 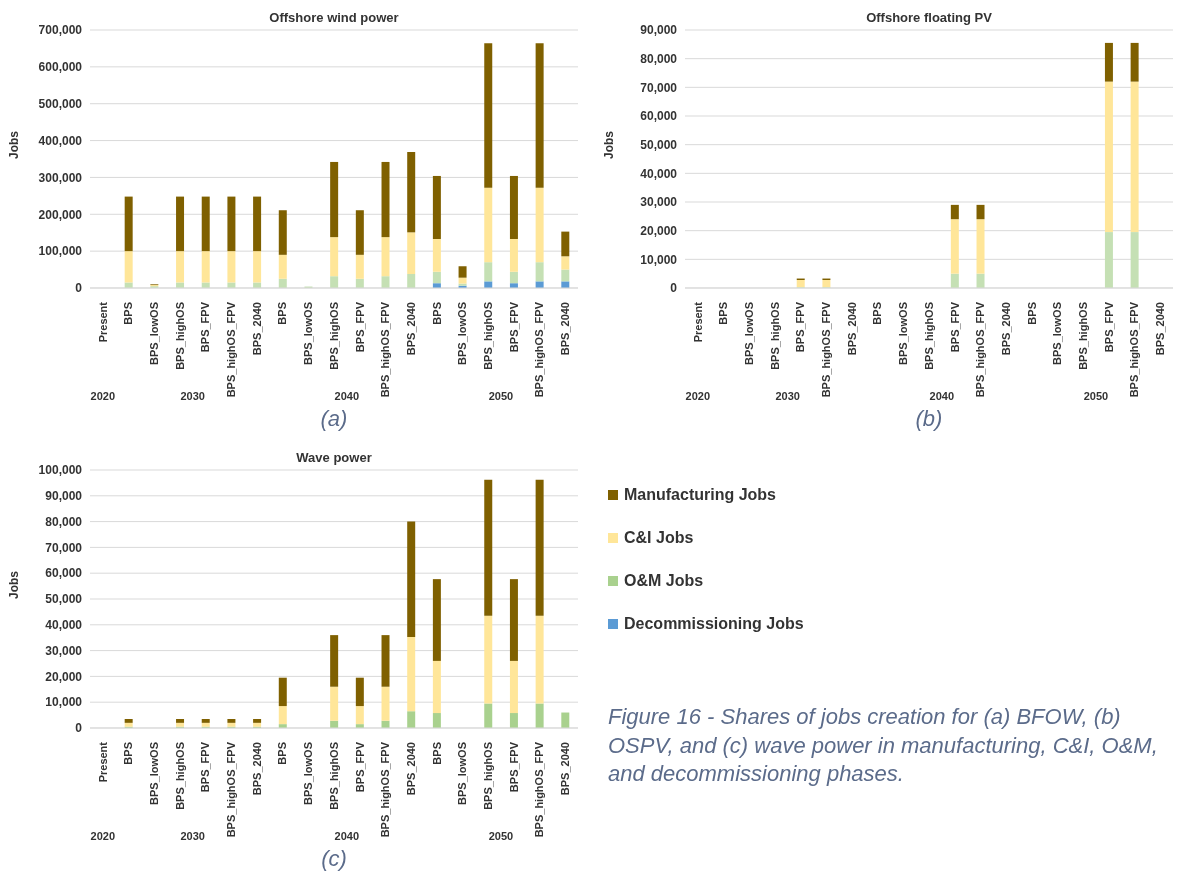 What do you see at coordinates (334, 859) in the screenshot?
I see `text: (c)` at bounding box center [334, 859].